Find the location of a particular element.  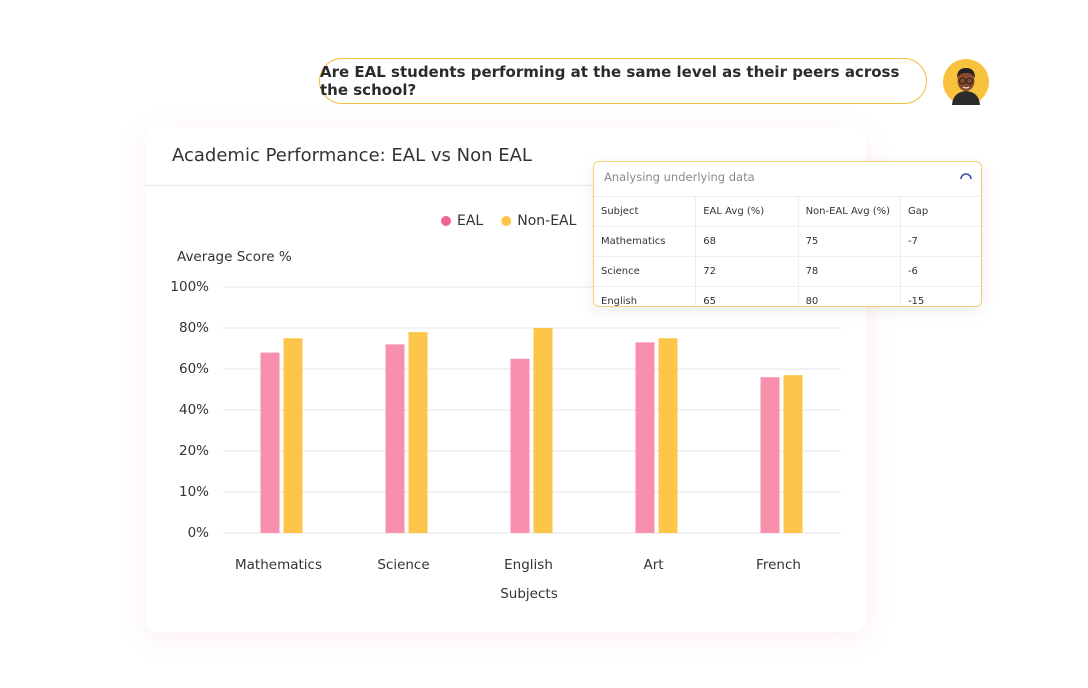

header-row: Subject EAL Avg (%) Non-EAL Avg (%) Gap is located at coordinates (787, 211).